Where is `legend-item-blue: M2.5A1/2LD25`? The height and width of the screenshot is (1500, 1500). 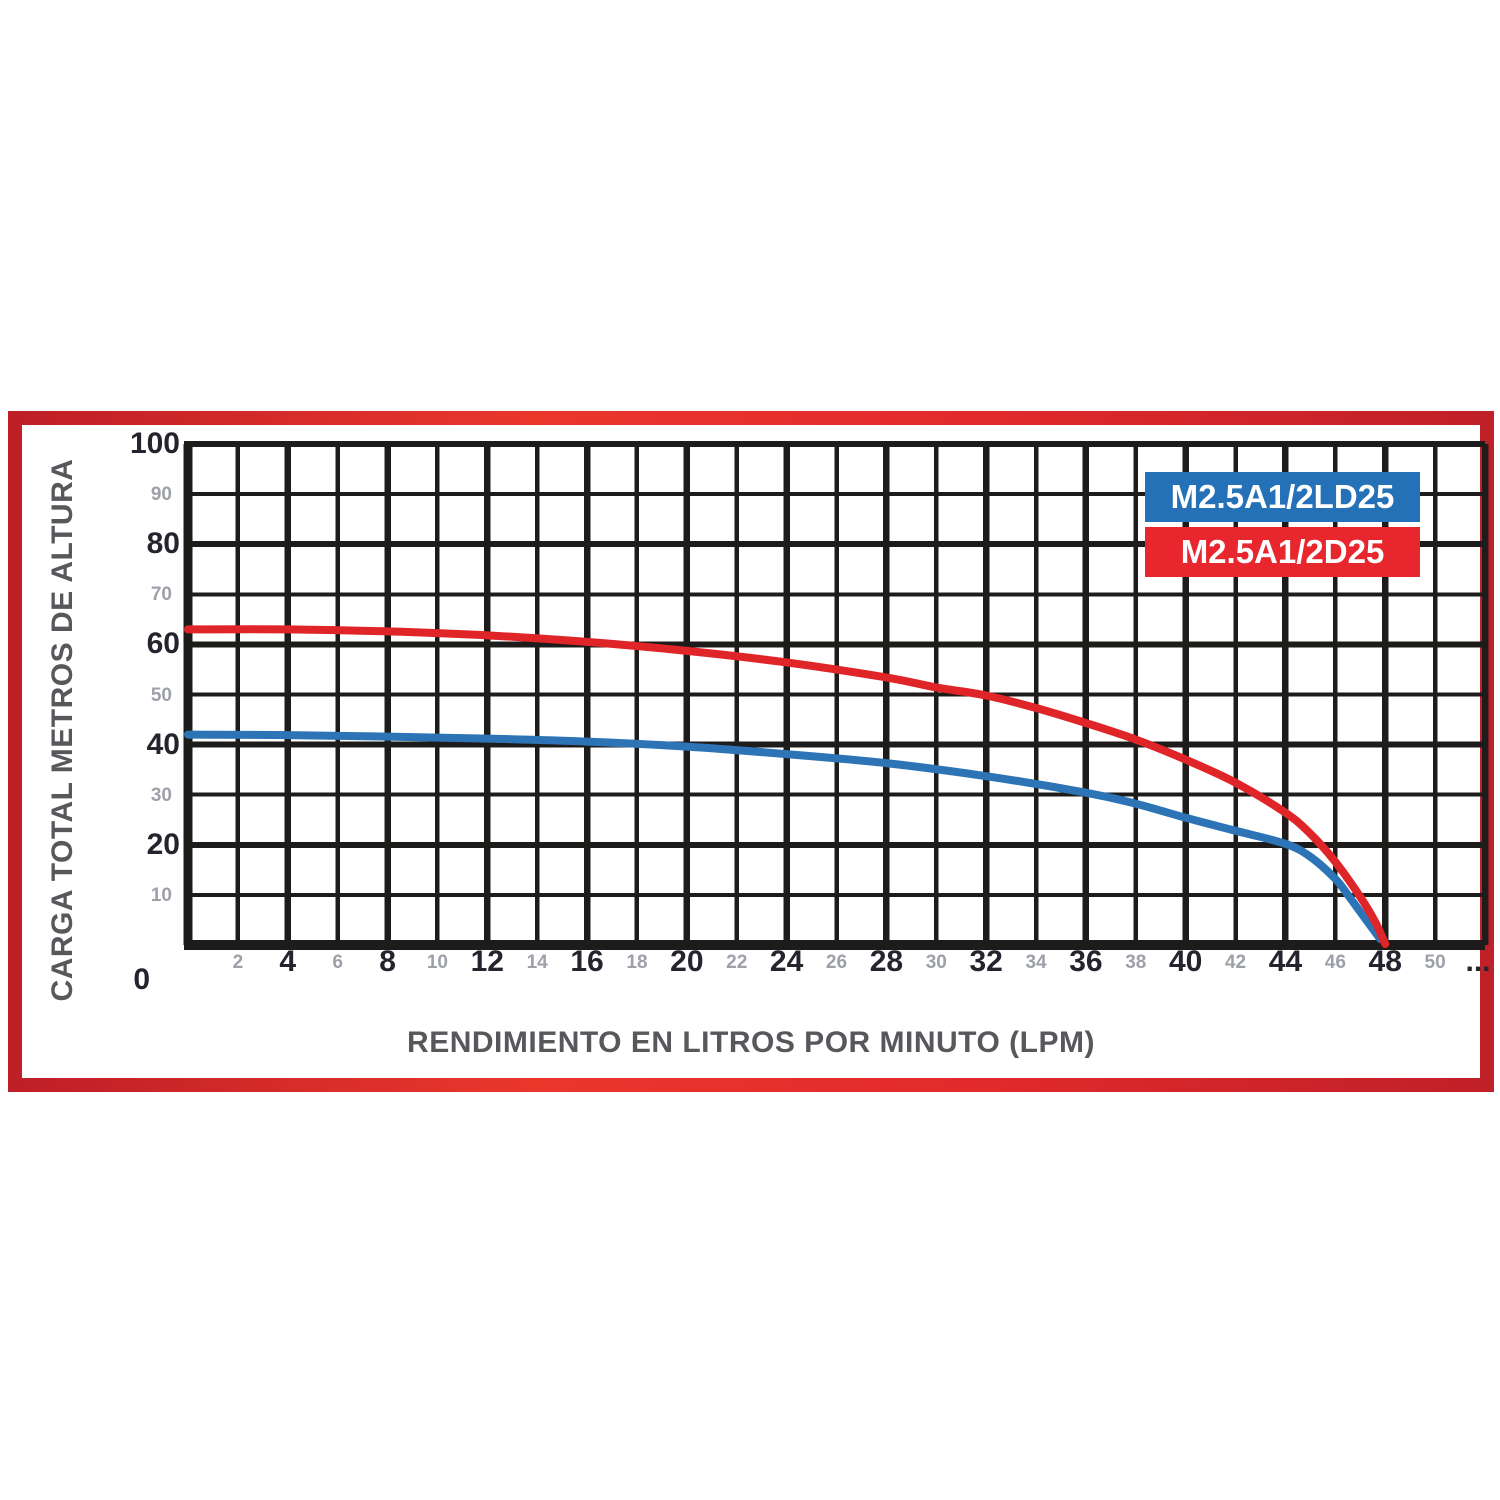 legend-item-blue: M2.5A1/2LD25 is located at coordinates (1282, 497).